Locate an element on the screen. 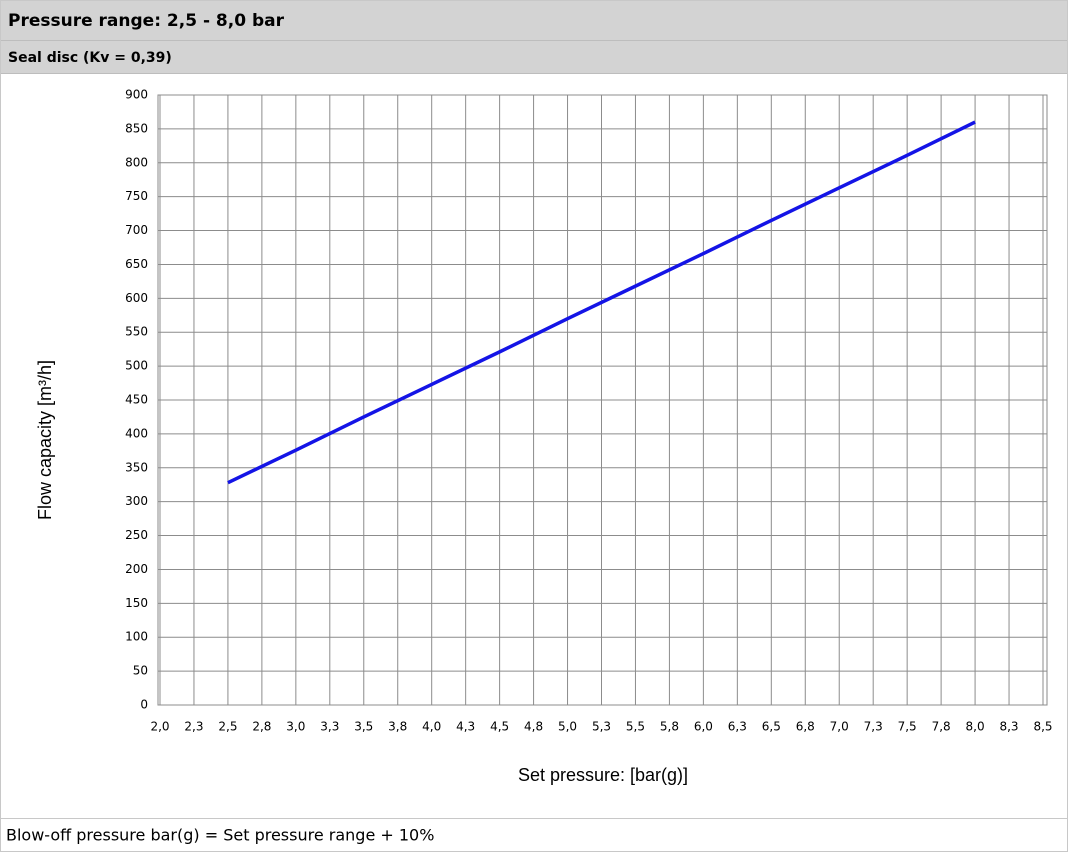 Image resolution: width=1074 pixels, height=852 pixels. x-tick-label: 5,5 is located at coordinates (635, 727).